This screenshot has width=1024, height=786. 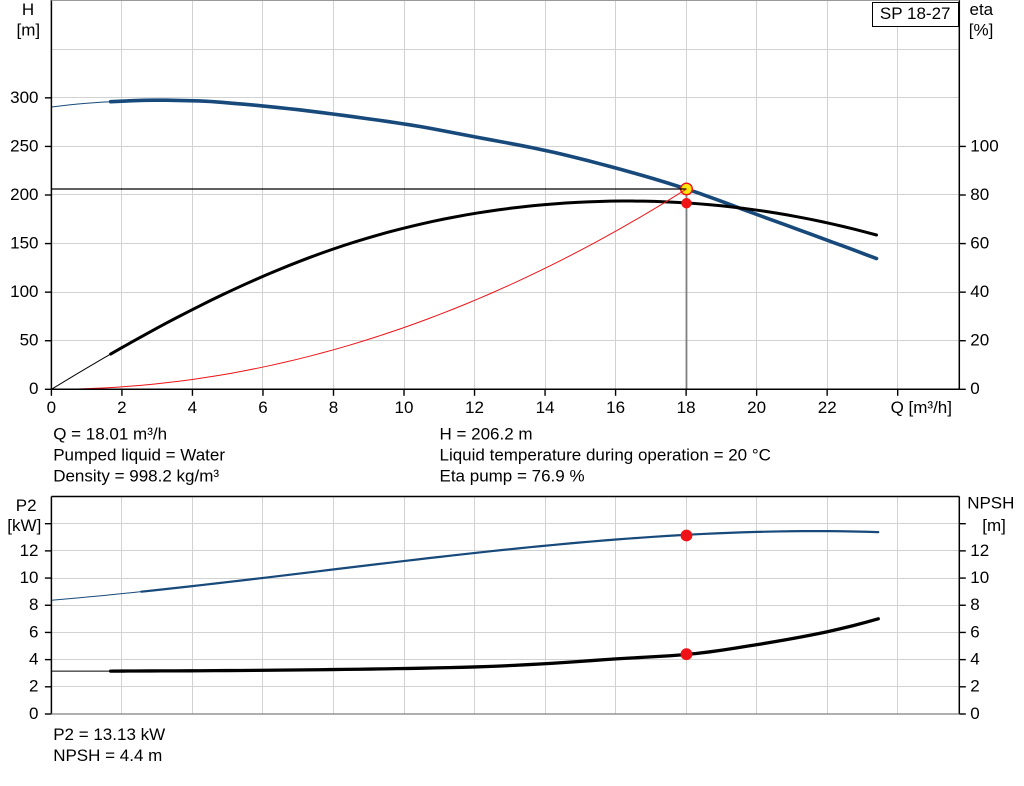 What do you see at coordinates (486, 433) in the screenshot?
I see `svg-text: H = 206.2 m` at bounding box center [486, 433].